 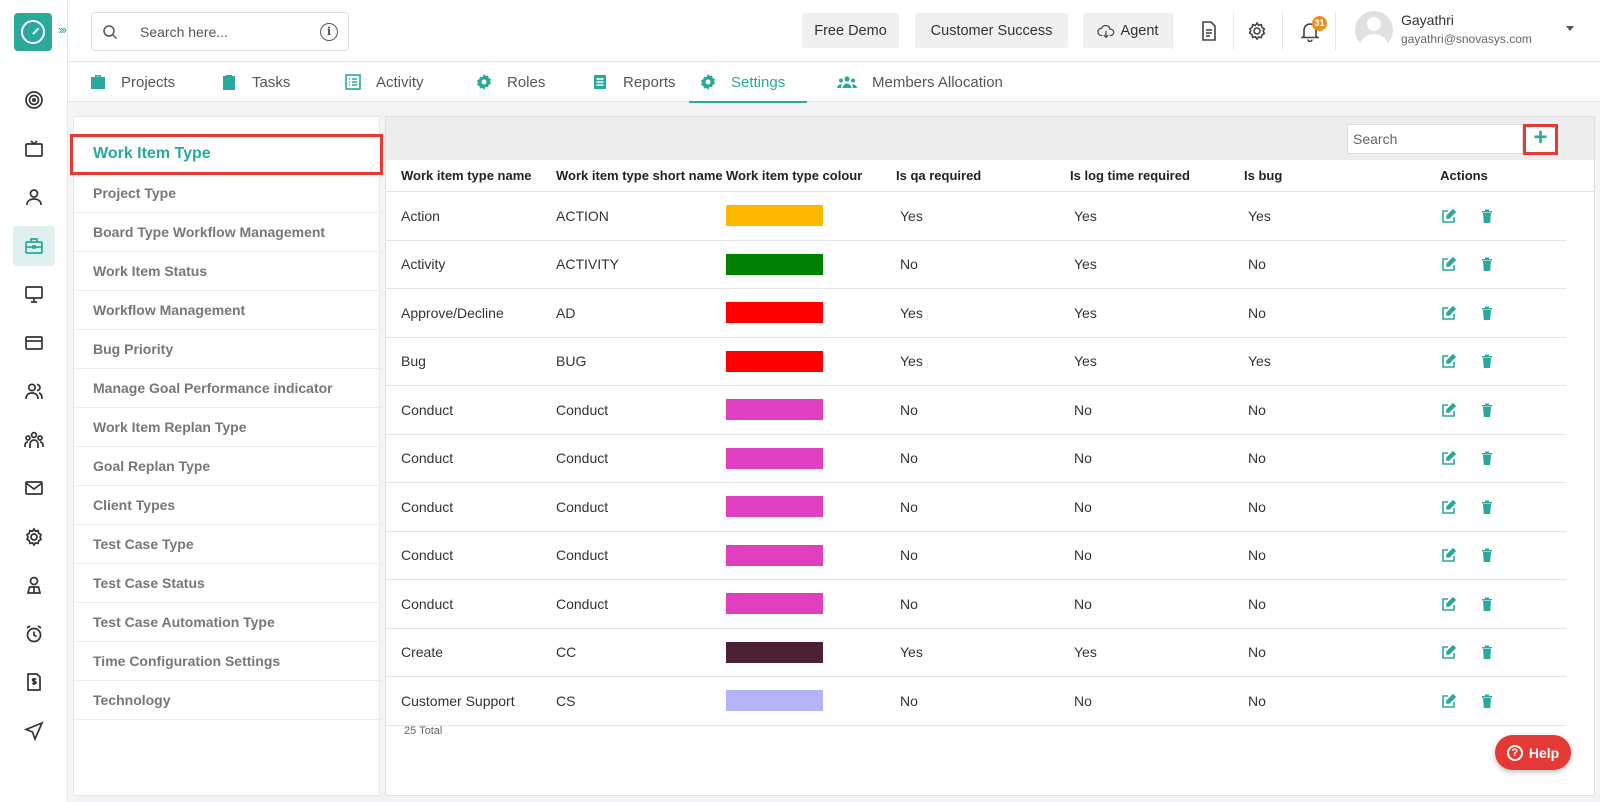 What do you see at coordinates (633, 82) in the screenshot?
I see `tab-reports: Reports` at bounding box center [633, 82].